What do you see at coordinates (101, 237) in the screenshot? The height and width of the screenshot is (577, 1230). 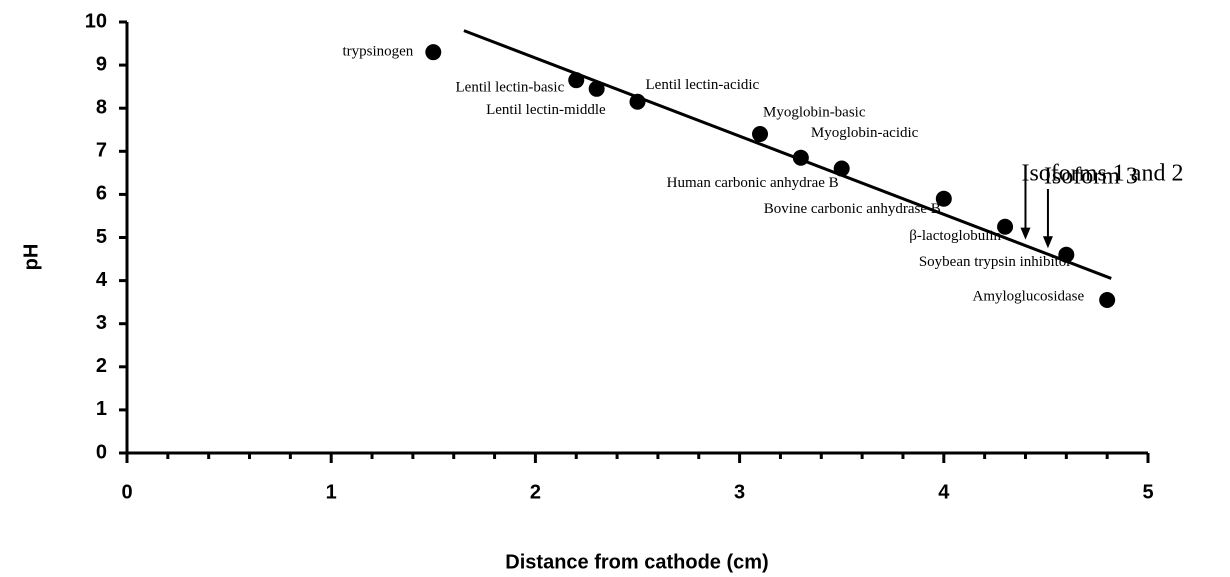 I see `y-tick-label: 5` at bounding box center [101, 237].